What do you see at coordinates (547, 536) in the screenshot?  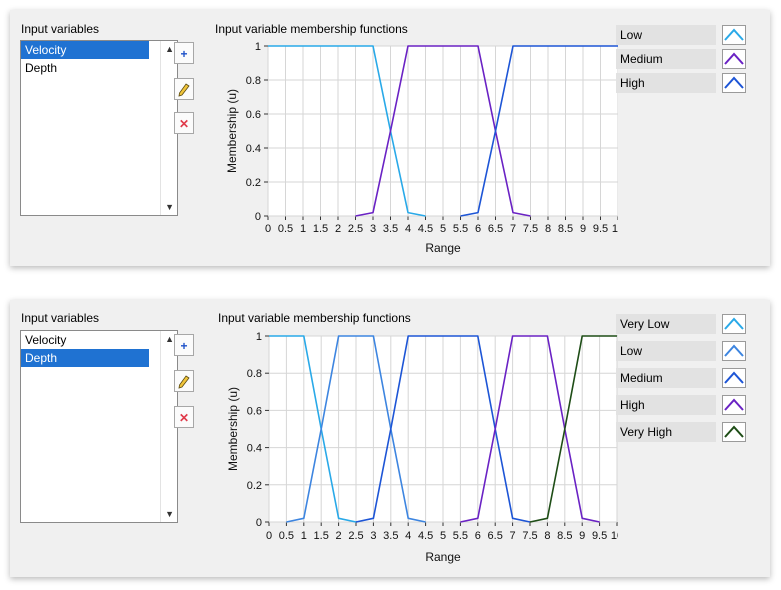 I see `x-tick-label: 8` at bounding box center [547, 536].